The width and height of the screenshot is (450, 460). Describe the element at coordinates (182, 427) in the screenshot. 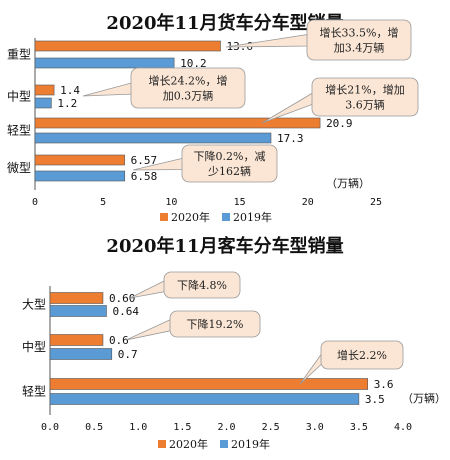

I see `x-tick-label: 1.5` at that location.